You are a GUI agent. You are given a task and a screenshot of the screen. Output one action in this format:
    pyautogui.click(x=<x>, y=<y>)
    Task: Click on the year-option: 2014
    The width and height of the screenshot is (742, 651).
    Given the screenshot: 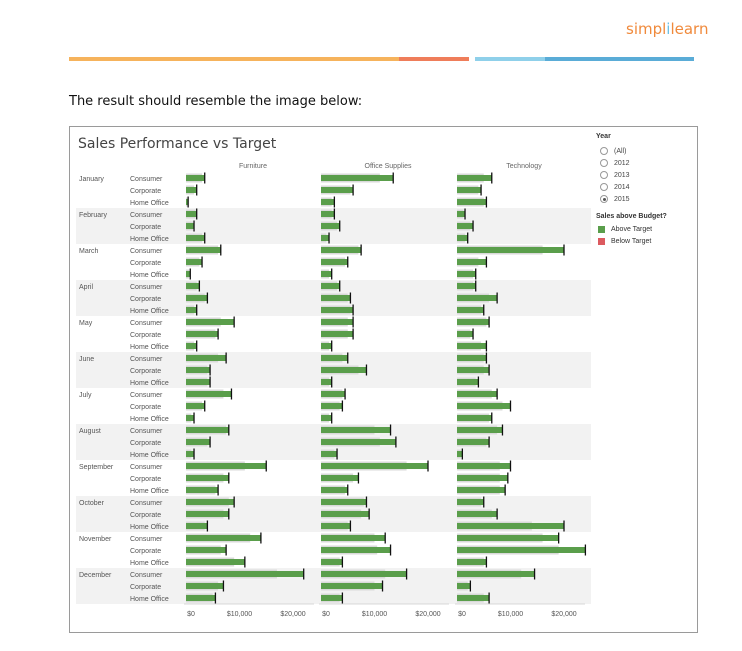 What is the action you would take?
    pyautogui.click(x=615, y=187)
    